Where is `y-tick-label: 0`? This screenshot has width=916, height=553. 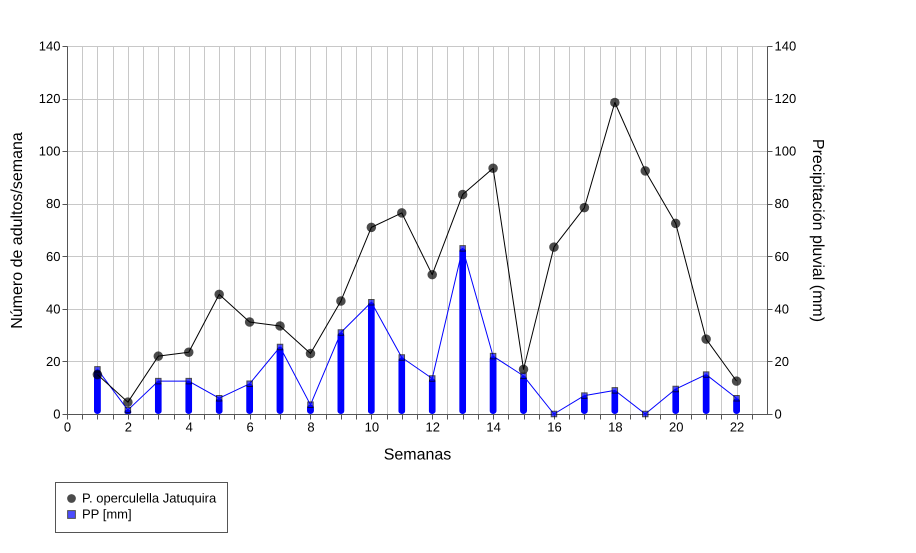 y-tick-label: 0 is located at coordinates (56, 414).